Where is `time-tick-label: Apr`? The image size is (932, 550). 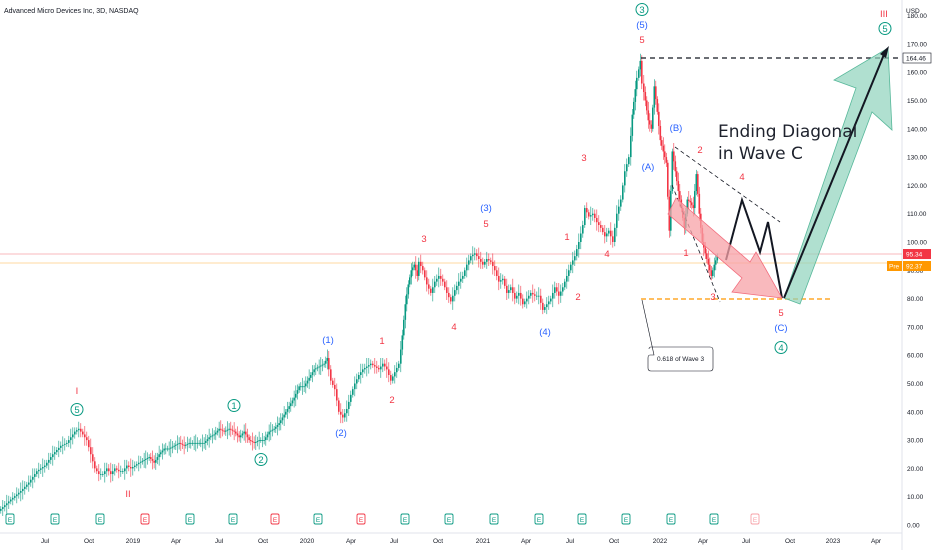
time-tick-label: Apr is located at coordinates (876, 541).